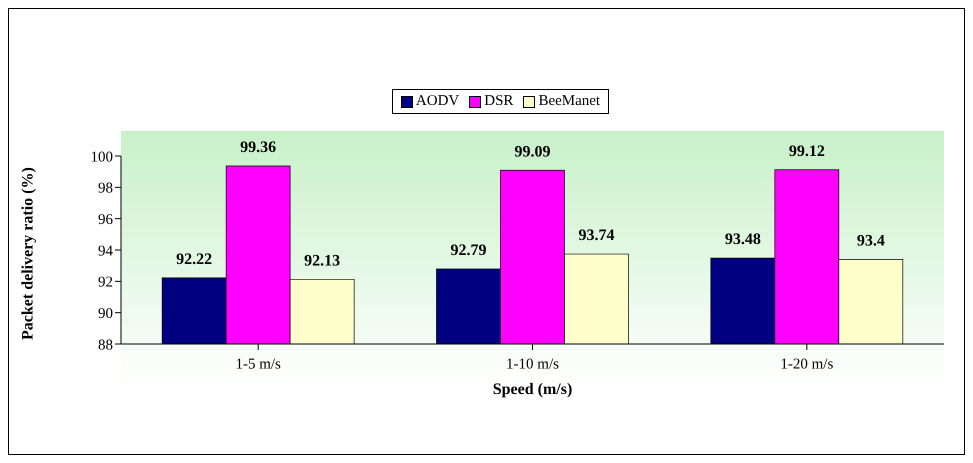  Describe the element at coordinates (105, 345) in the screenshot. I see `y-tick-label: 88` at that location.